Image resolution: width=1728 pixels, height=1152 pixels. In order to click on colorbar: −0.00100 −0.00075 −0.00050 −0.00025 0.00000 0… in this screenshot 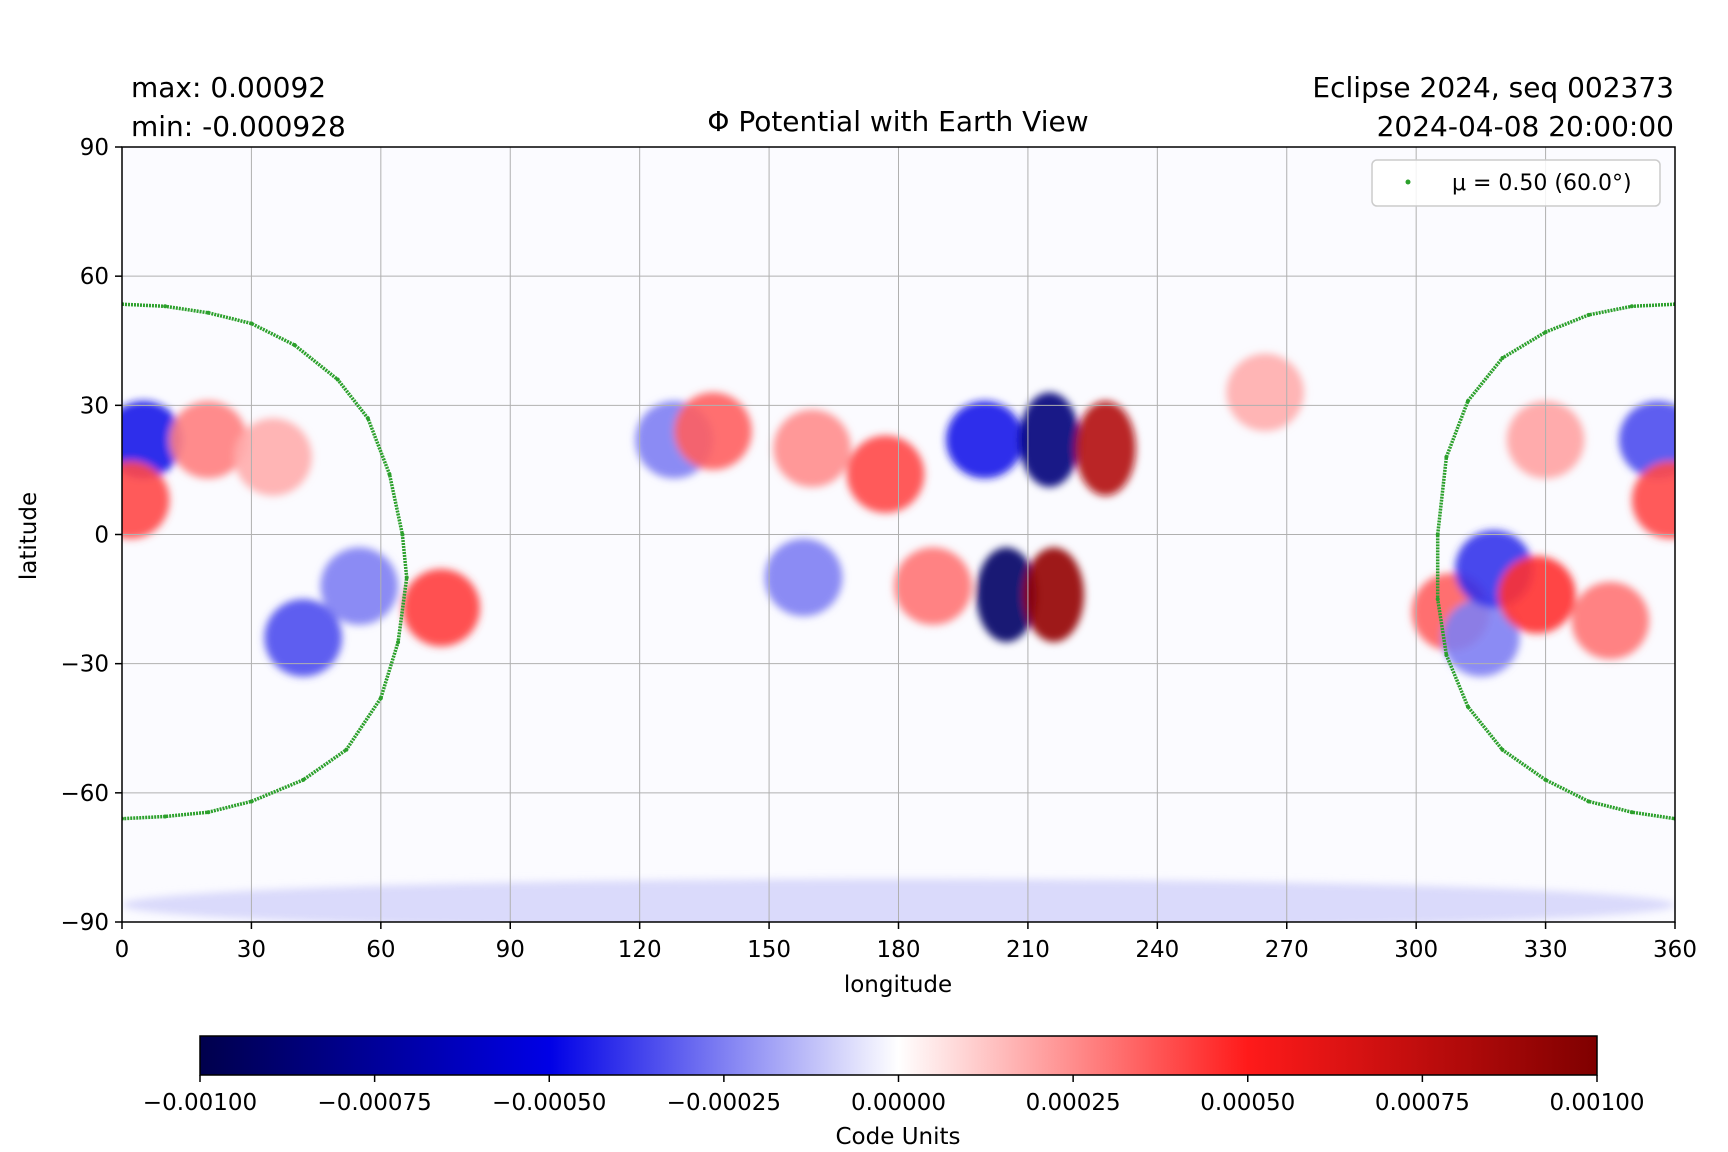, I will do `click(894, 1092)`.